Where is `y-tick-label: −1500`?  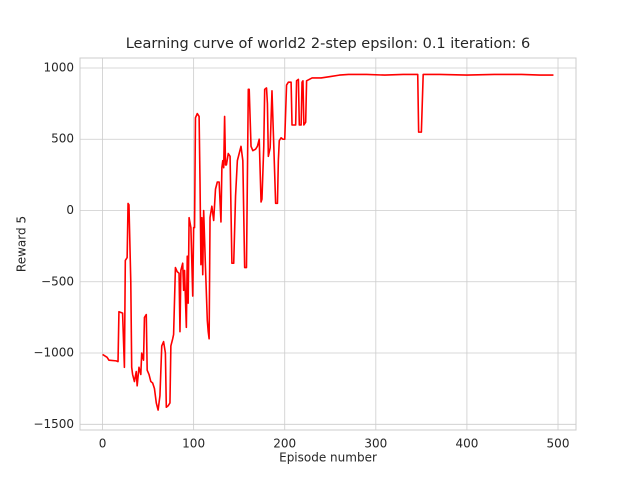
y-tick-label: −1500 is located at coordinates (53, 424).